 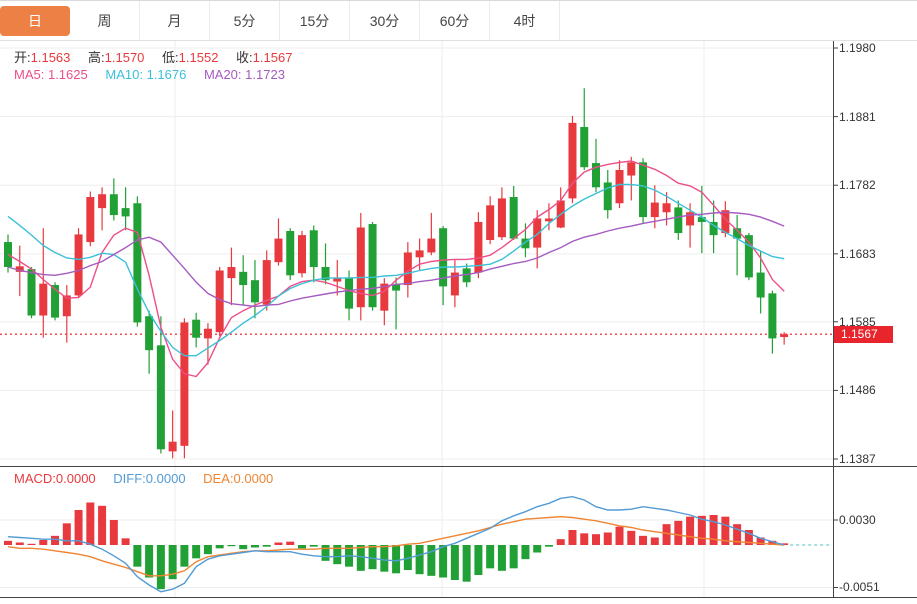 I want to click on tab-月: 月, so click(x=175, y=20).